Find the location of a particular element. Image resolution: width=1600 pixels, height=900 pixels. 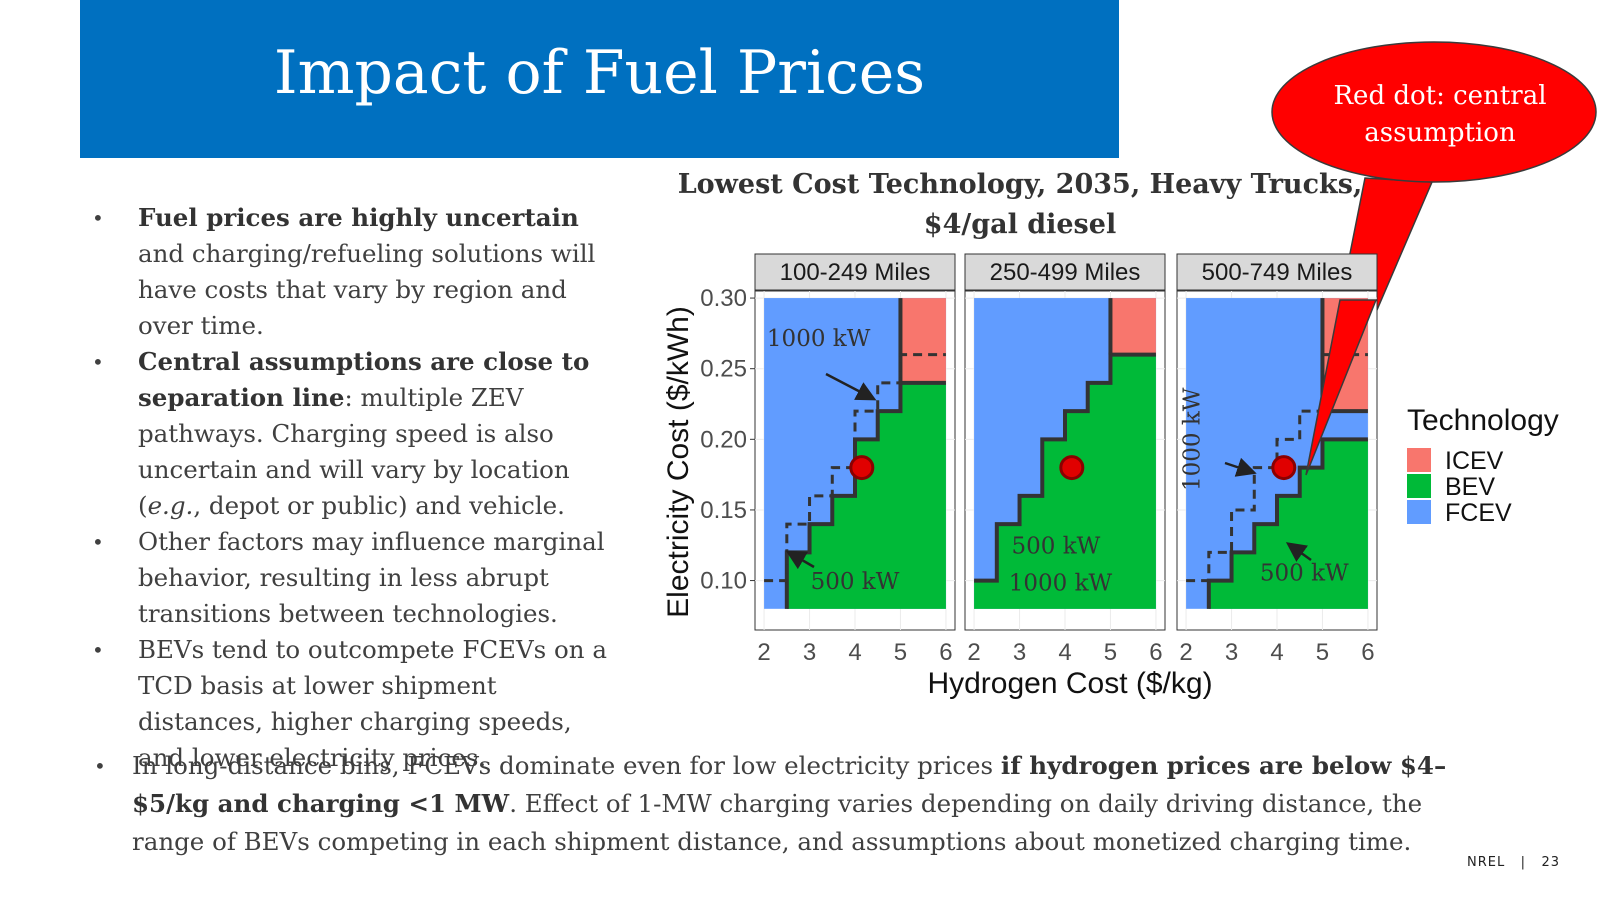

y-tick-label: 0.30 is located at coordinates (723, 298).